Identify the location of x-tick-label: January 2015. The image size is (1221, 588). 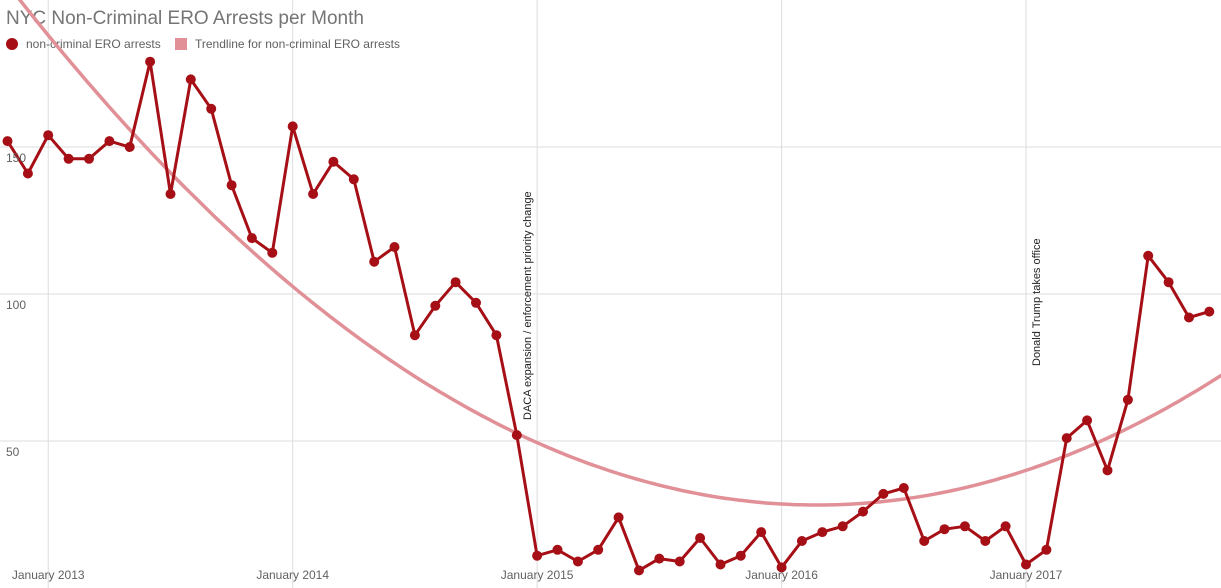
(537, 575).